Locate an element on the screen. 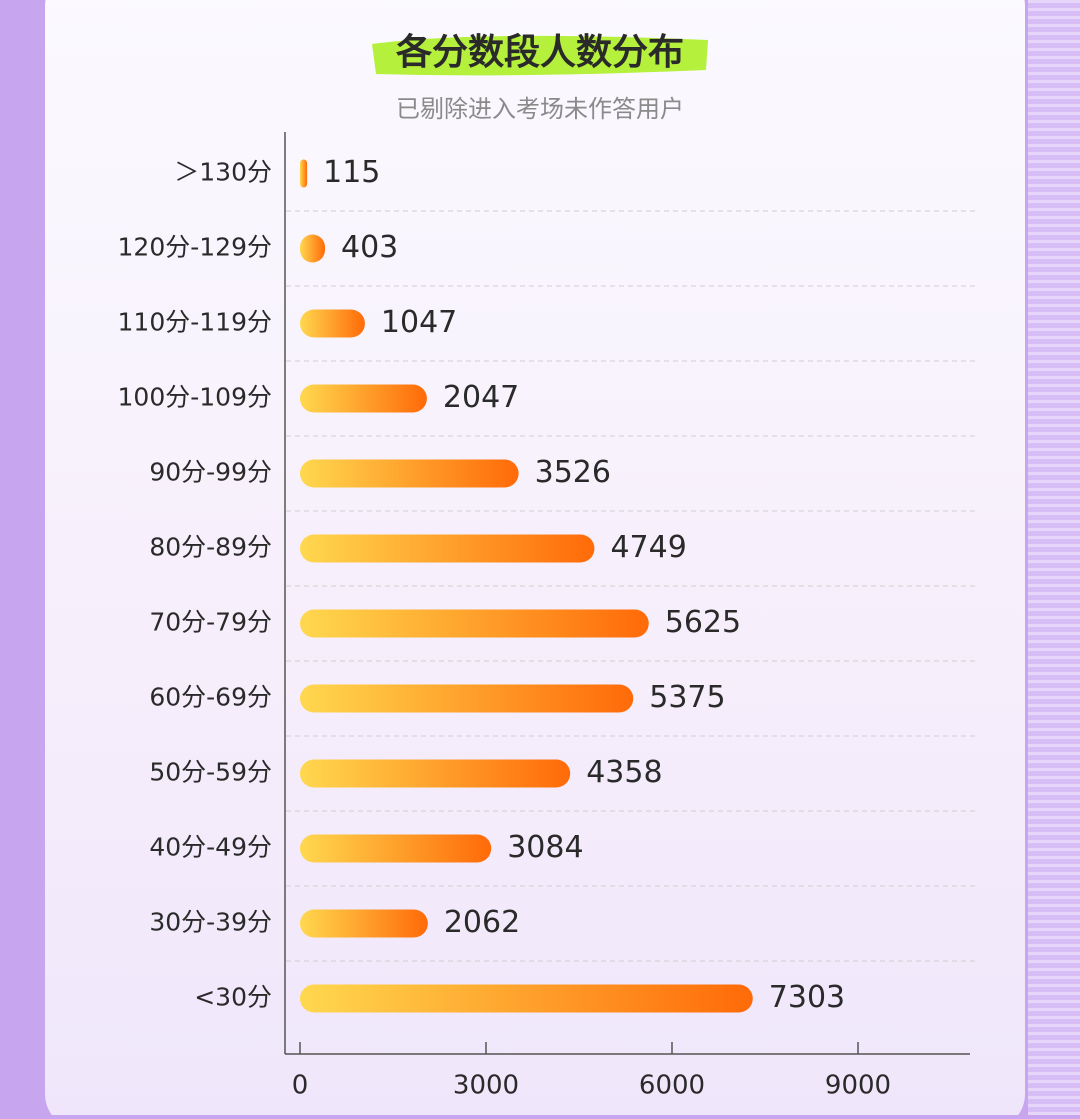  y-tick-label: 80分-89分 is located at coordinates (210, 547).